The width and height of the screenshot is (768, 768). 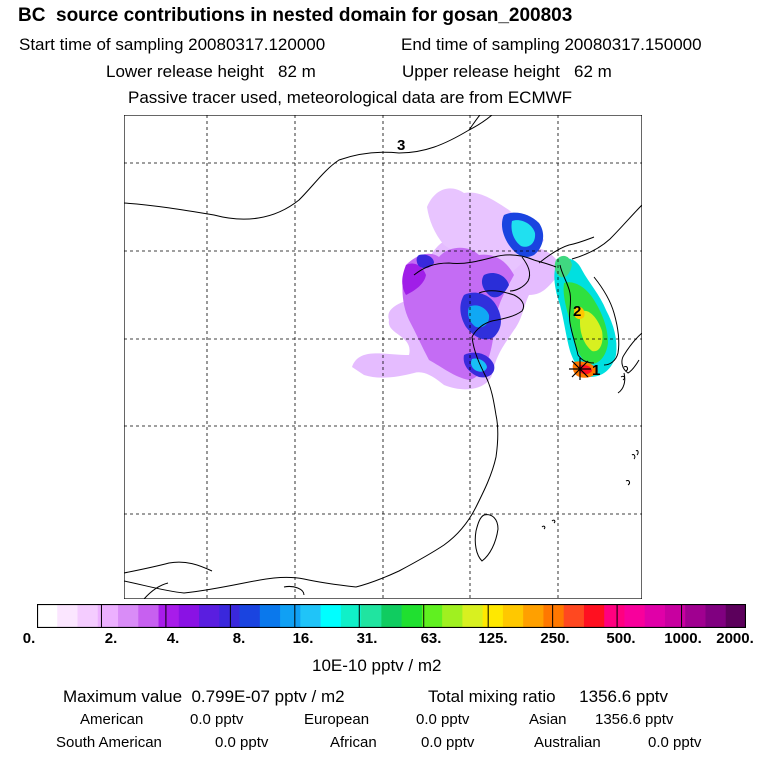 I want to click on coast-hainan, so click(x=294, y=591).